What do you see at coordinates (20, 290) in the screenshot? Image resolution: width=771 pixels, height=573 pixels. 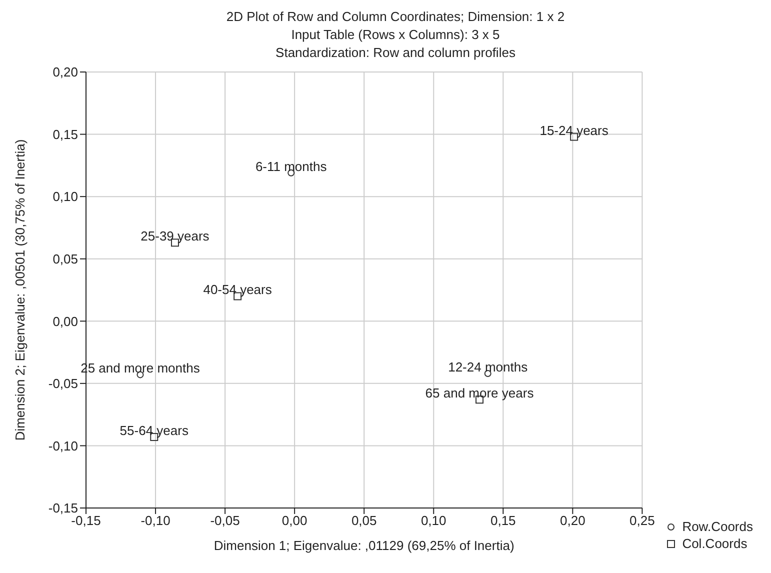 I see `y-axis-title: Dimension 2; Eigenvalue: ,00501 (30,75% of Inertia)` at bounding box center [20, 290].